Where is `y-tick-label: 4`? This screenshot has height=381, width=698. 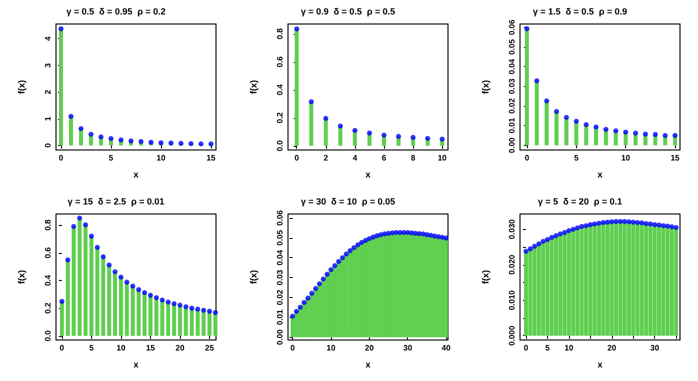 y-tick-label: 4 is located at coordinates (48, 38).